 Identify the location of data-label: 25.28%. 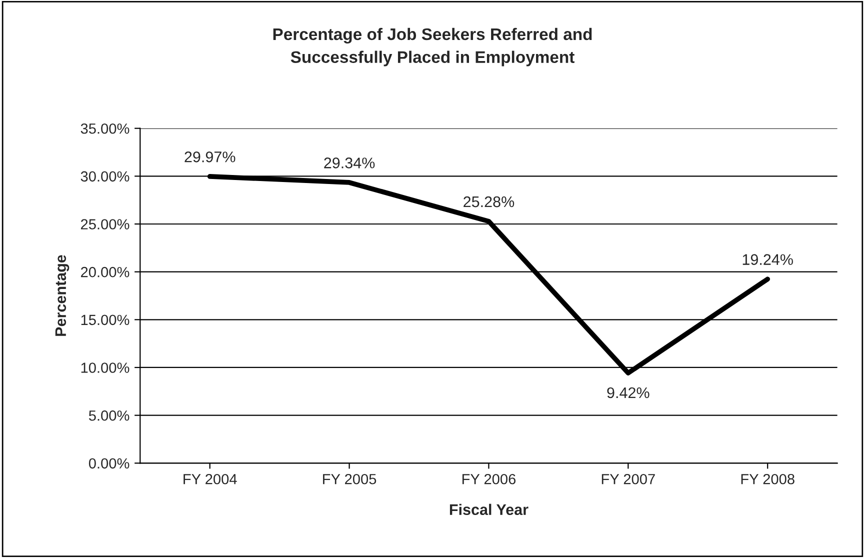
(489, 202).